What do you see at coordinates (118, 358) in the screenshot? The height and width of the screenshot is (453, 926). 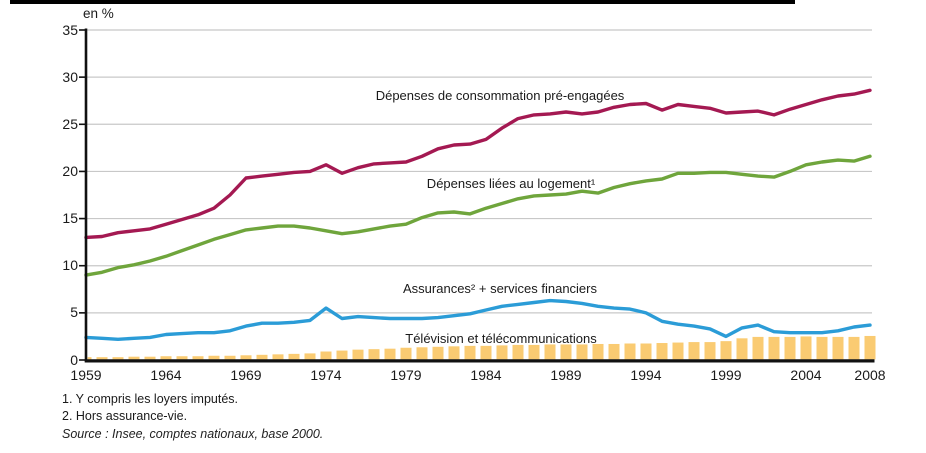 I see `bar-1961` at bounding box center [118, 358].